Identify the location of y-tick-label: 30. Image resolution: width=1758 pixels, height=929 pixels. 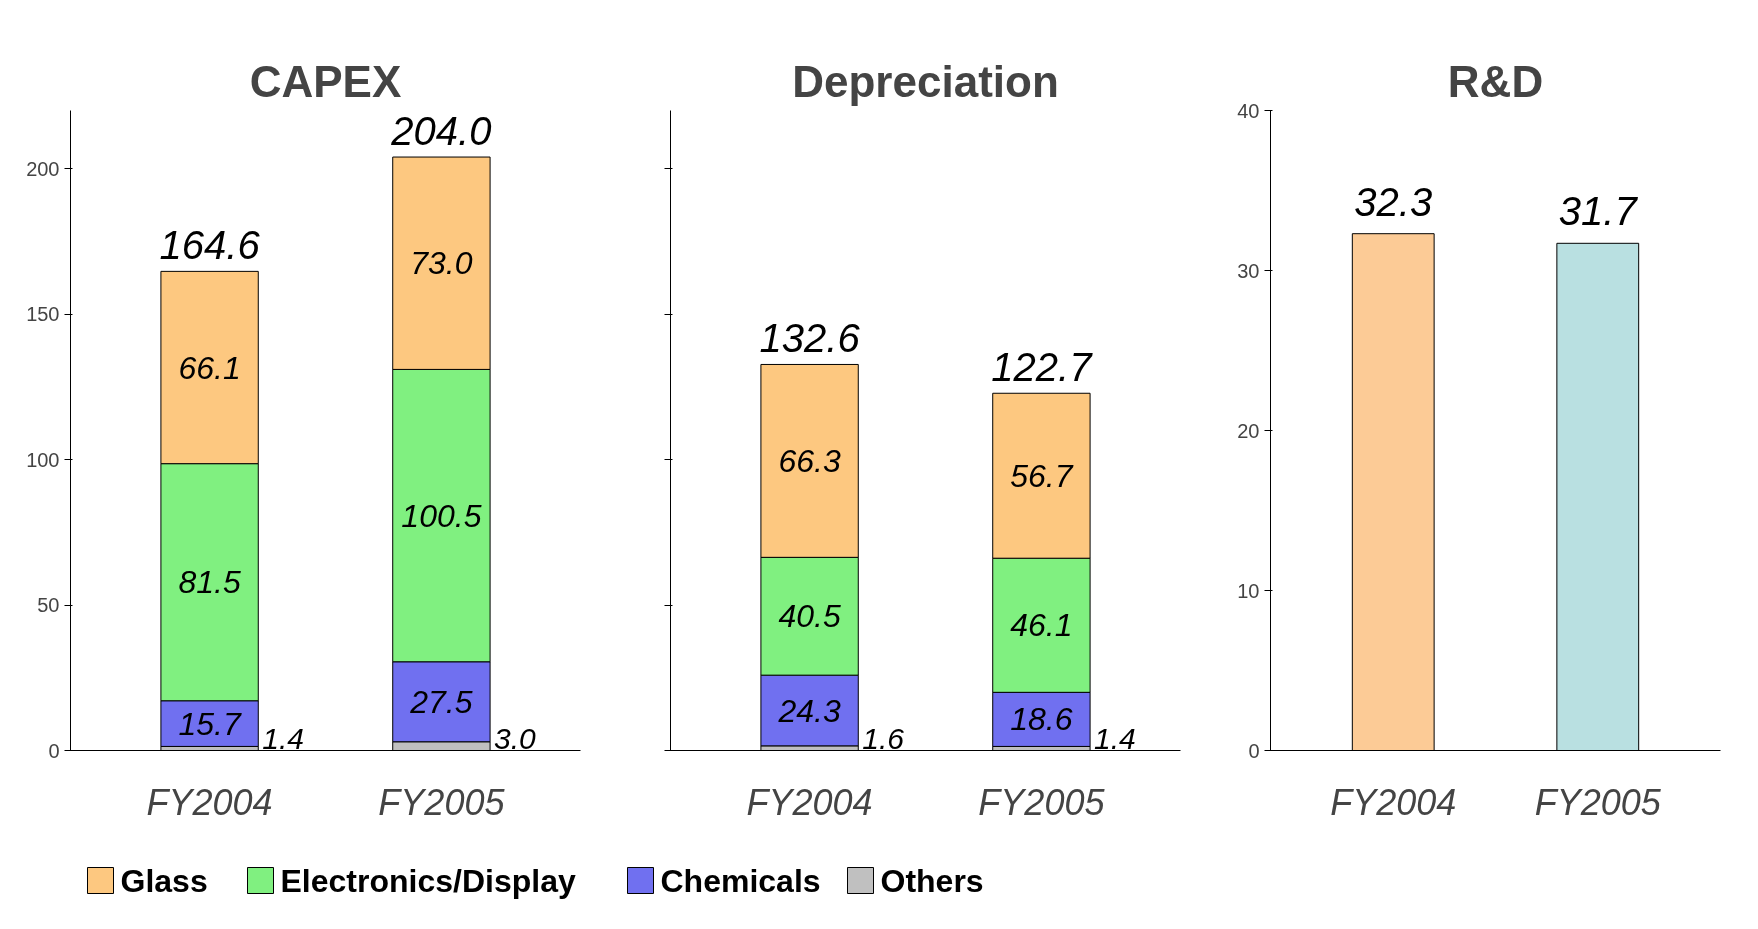
(1248, 270).